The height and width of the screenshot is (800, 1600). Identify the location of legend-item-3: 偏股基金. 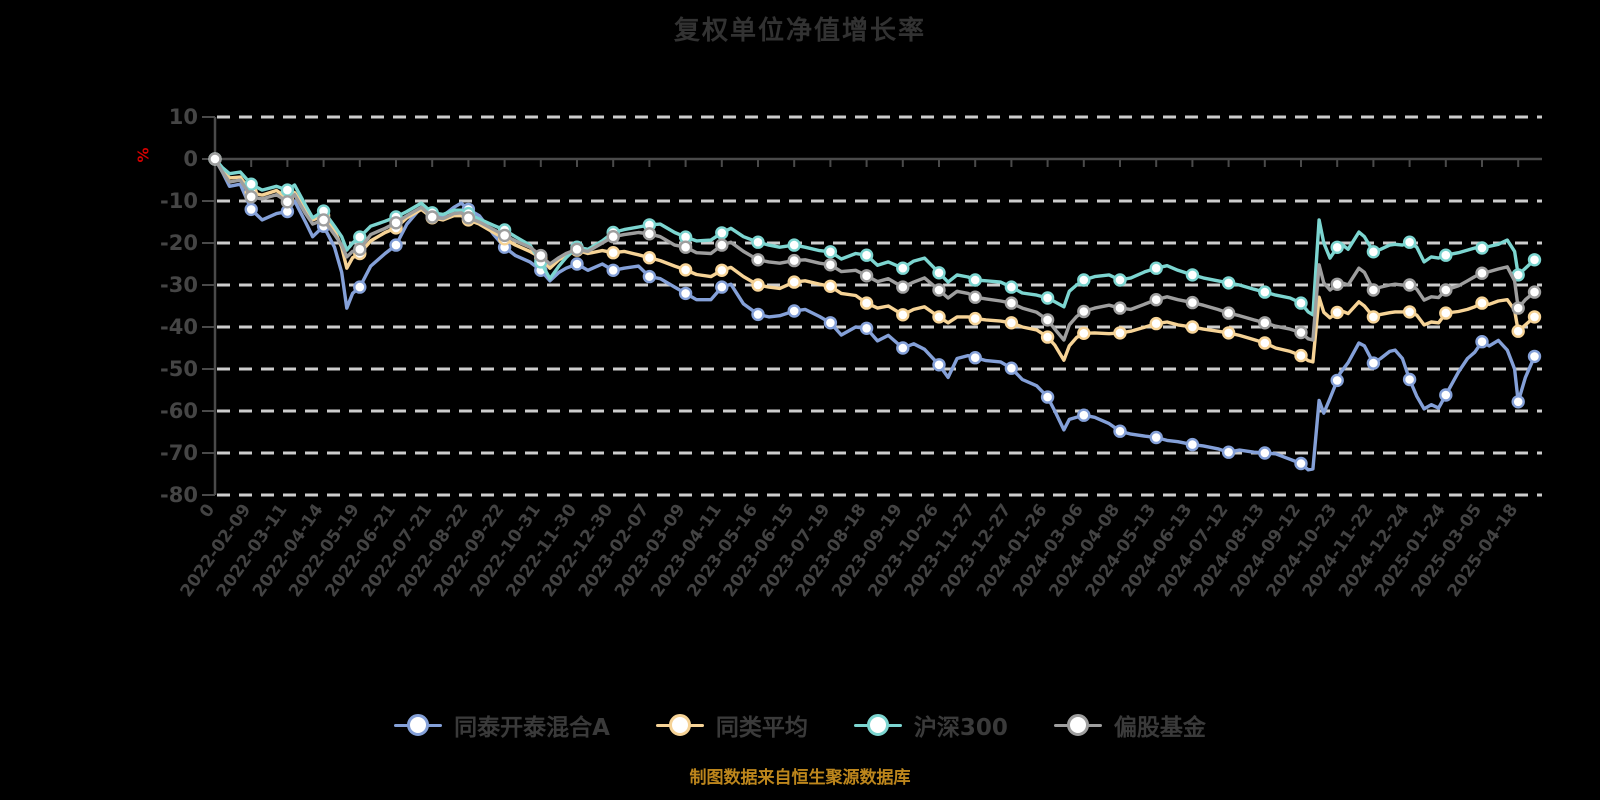
(1129, 725).